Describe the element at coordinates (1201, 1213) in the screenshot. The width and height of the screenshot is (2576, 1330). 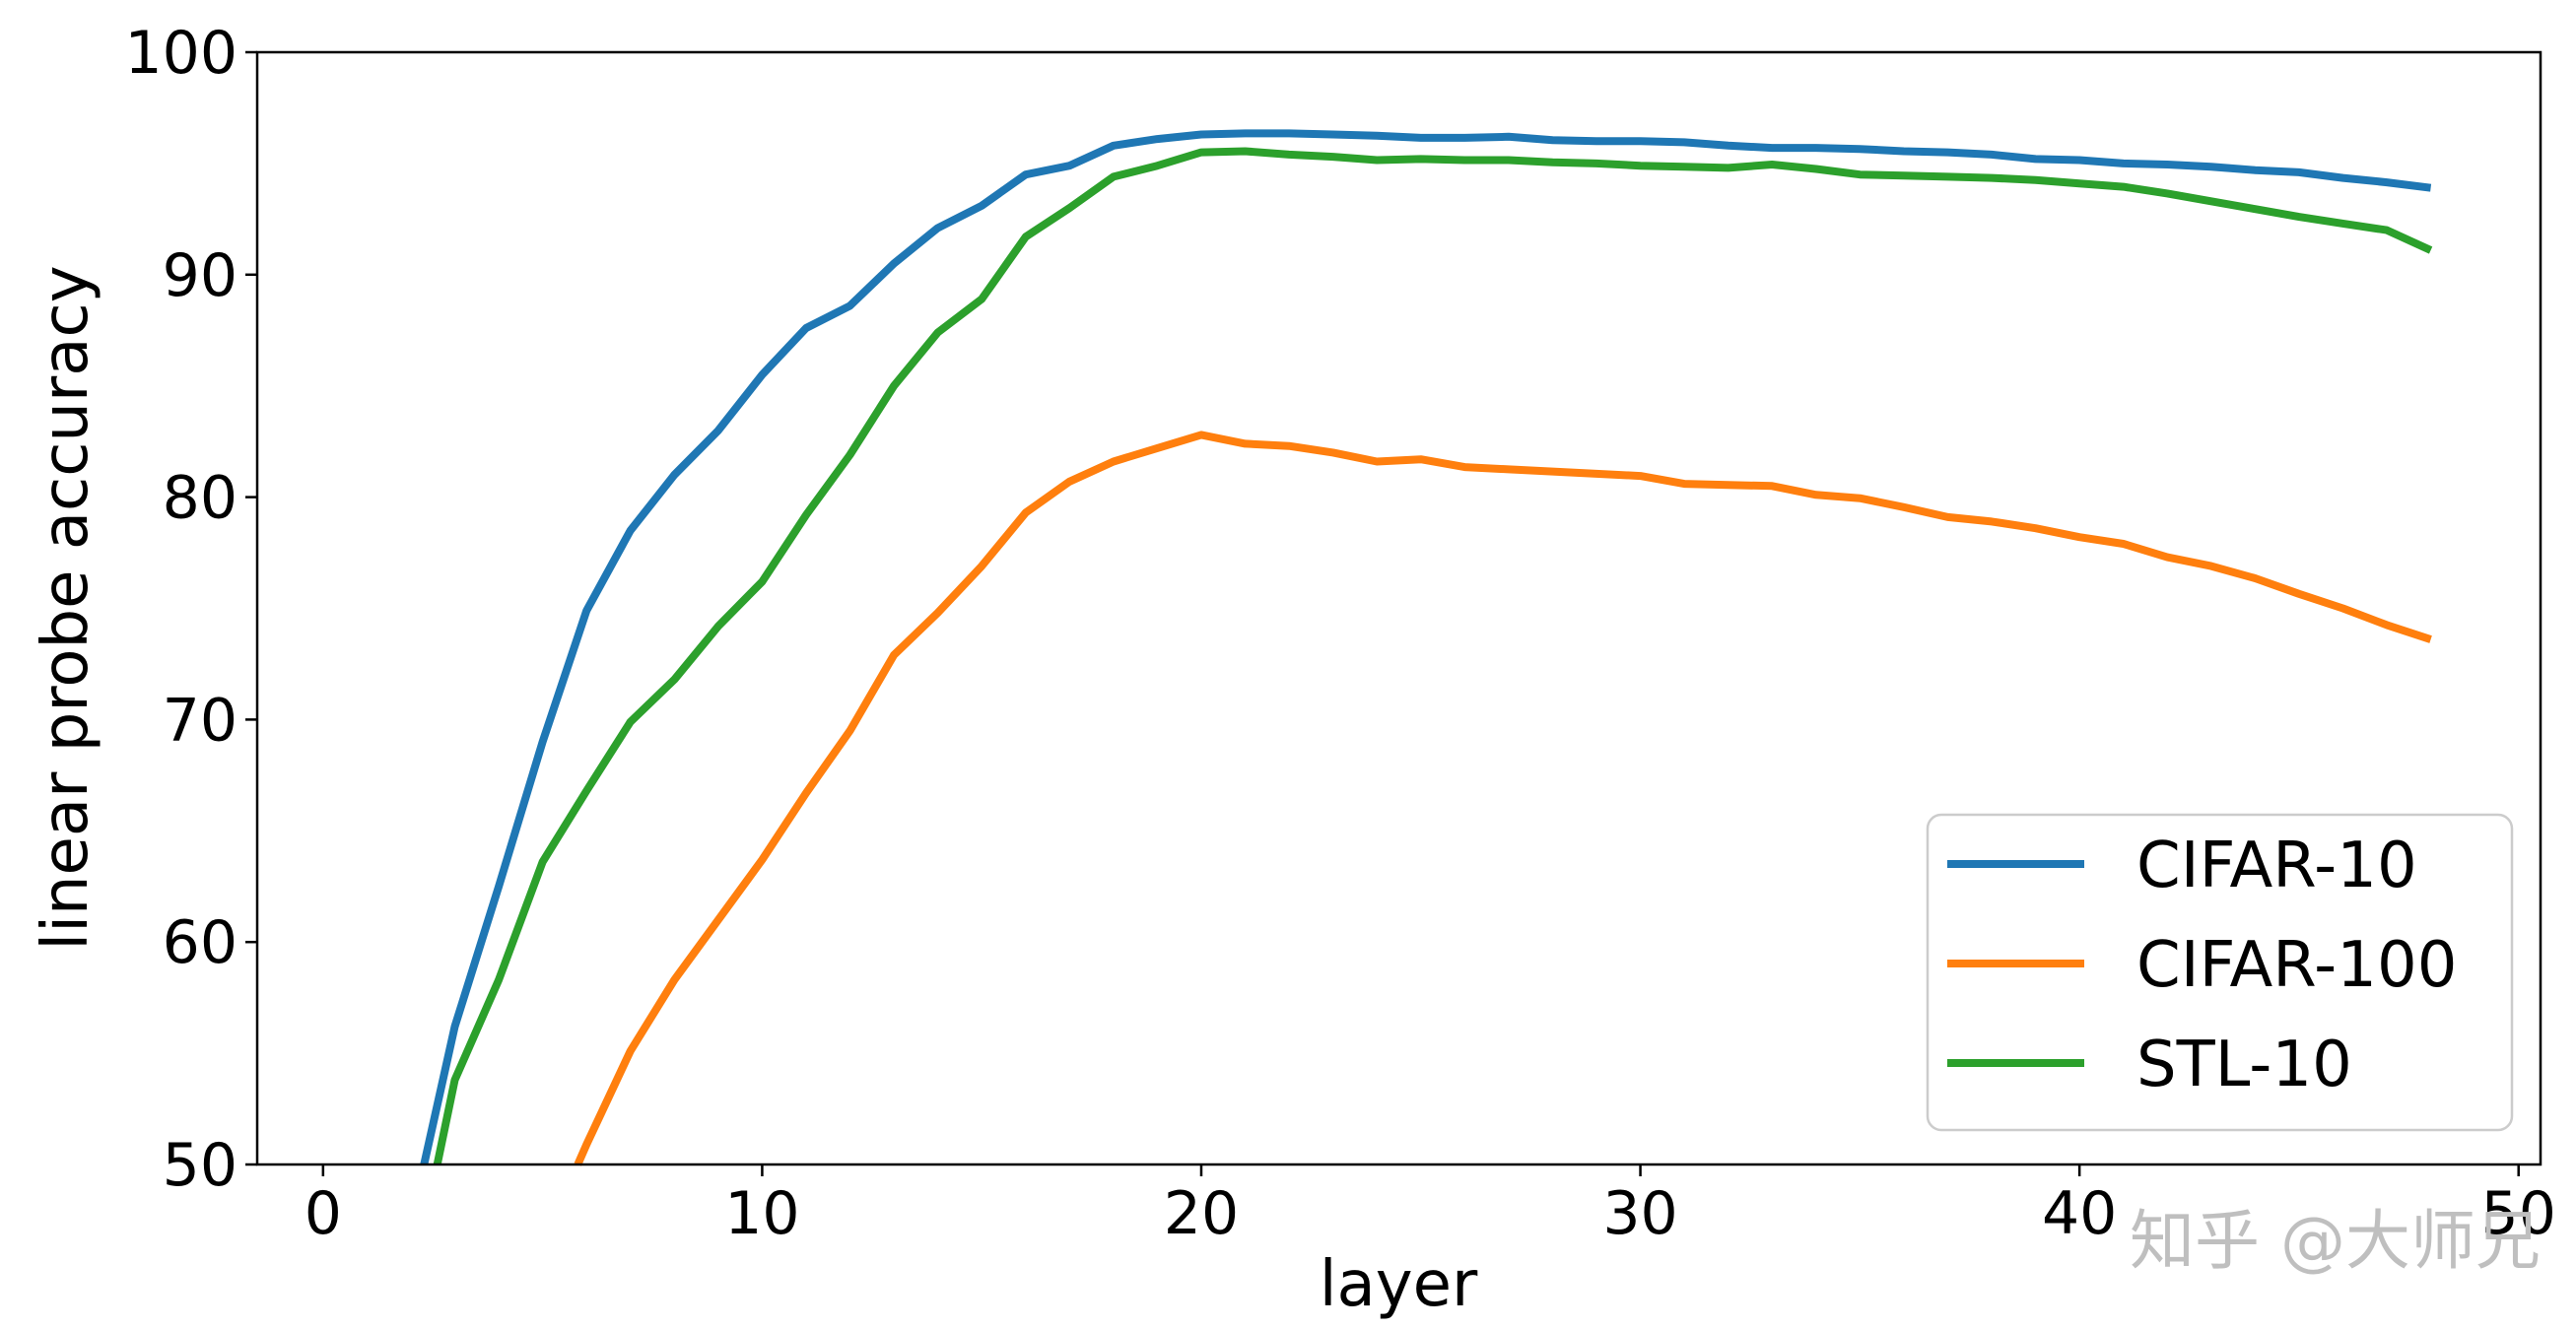
I see `x-tick-label: 20` at that location.